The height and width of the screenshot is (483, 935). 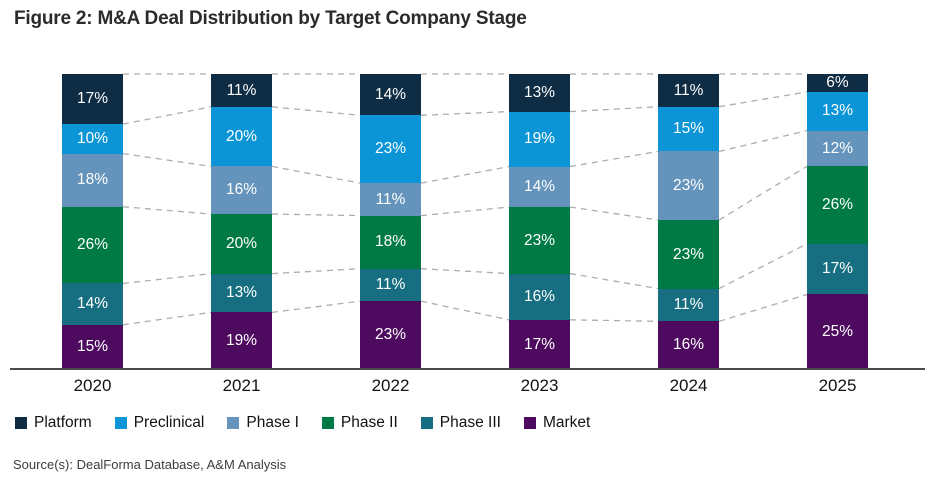 I want to click on bar-2024: 11% 15% 23% 23% 11% 16%, so click(x=688, y=221).